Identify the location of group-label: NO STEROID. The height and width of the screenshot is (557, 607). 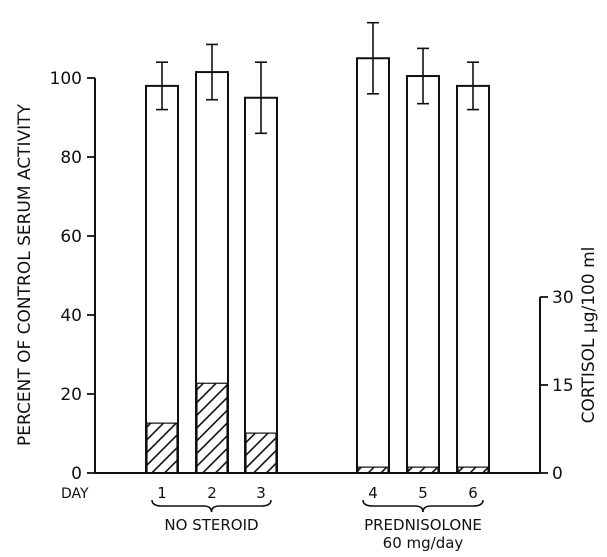
(211, 525).